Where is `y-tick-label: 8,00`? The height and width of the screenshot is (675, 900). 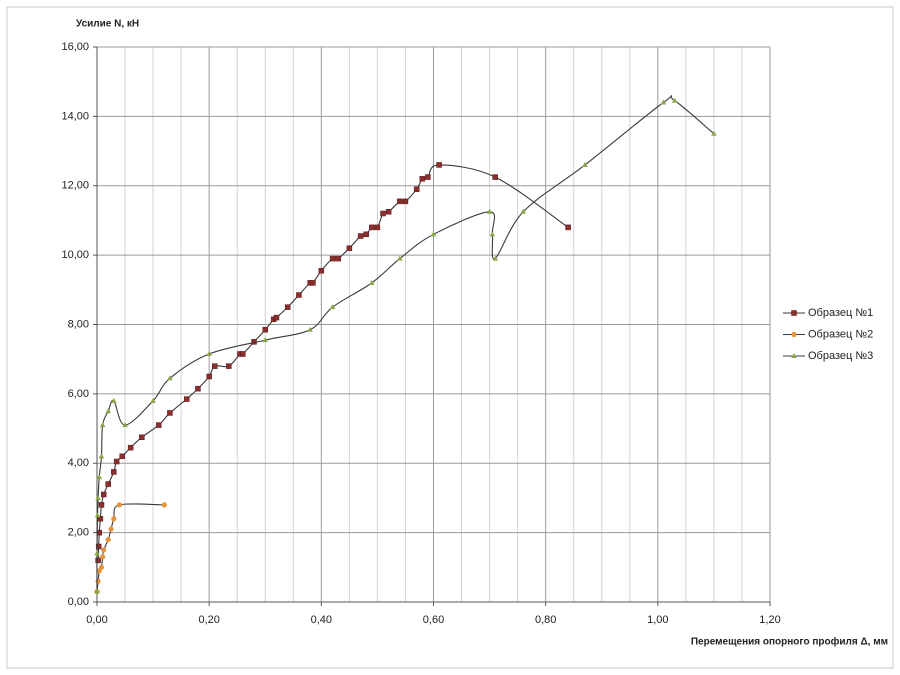
y-tick-label: 8,00 is located at coordinates (78, 324).